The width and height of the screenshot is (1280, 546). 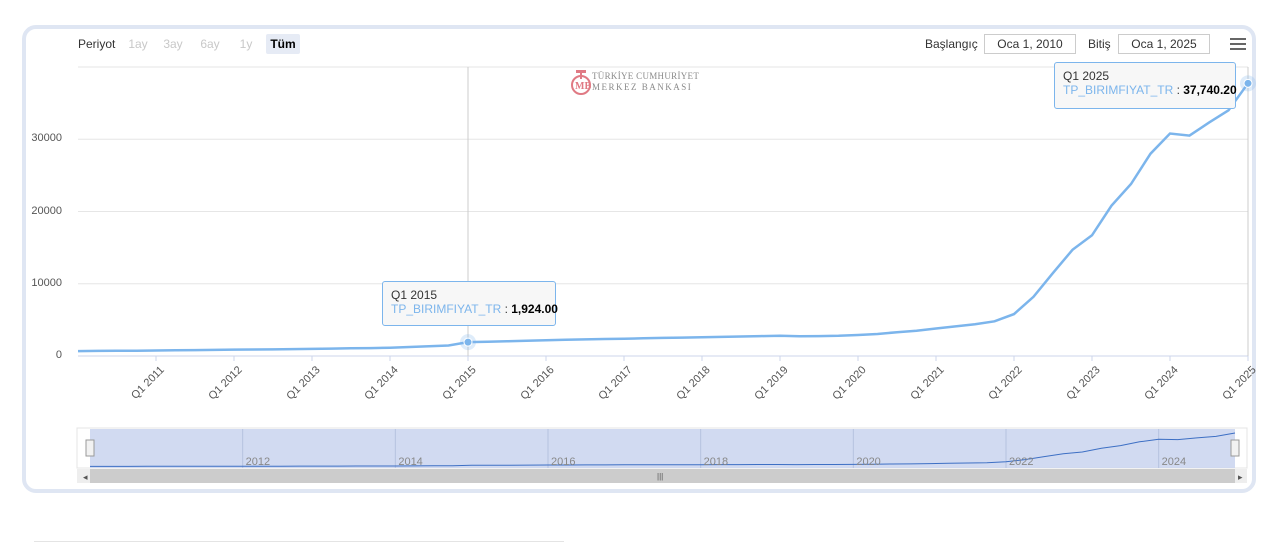 I want to click on tooltip-q1-2025: Q1 2025 TP_BIRIMFIYAT_TR : 37,740.20, so click(x=1145, y=85).